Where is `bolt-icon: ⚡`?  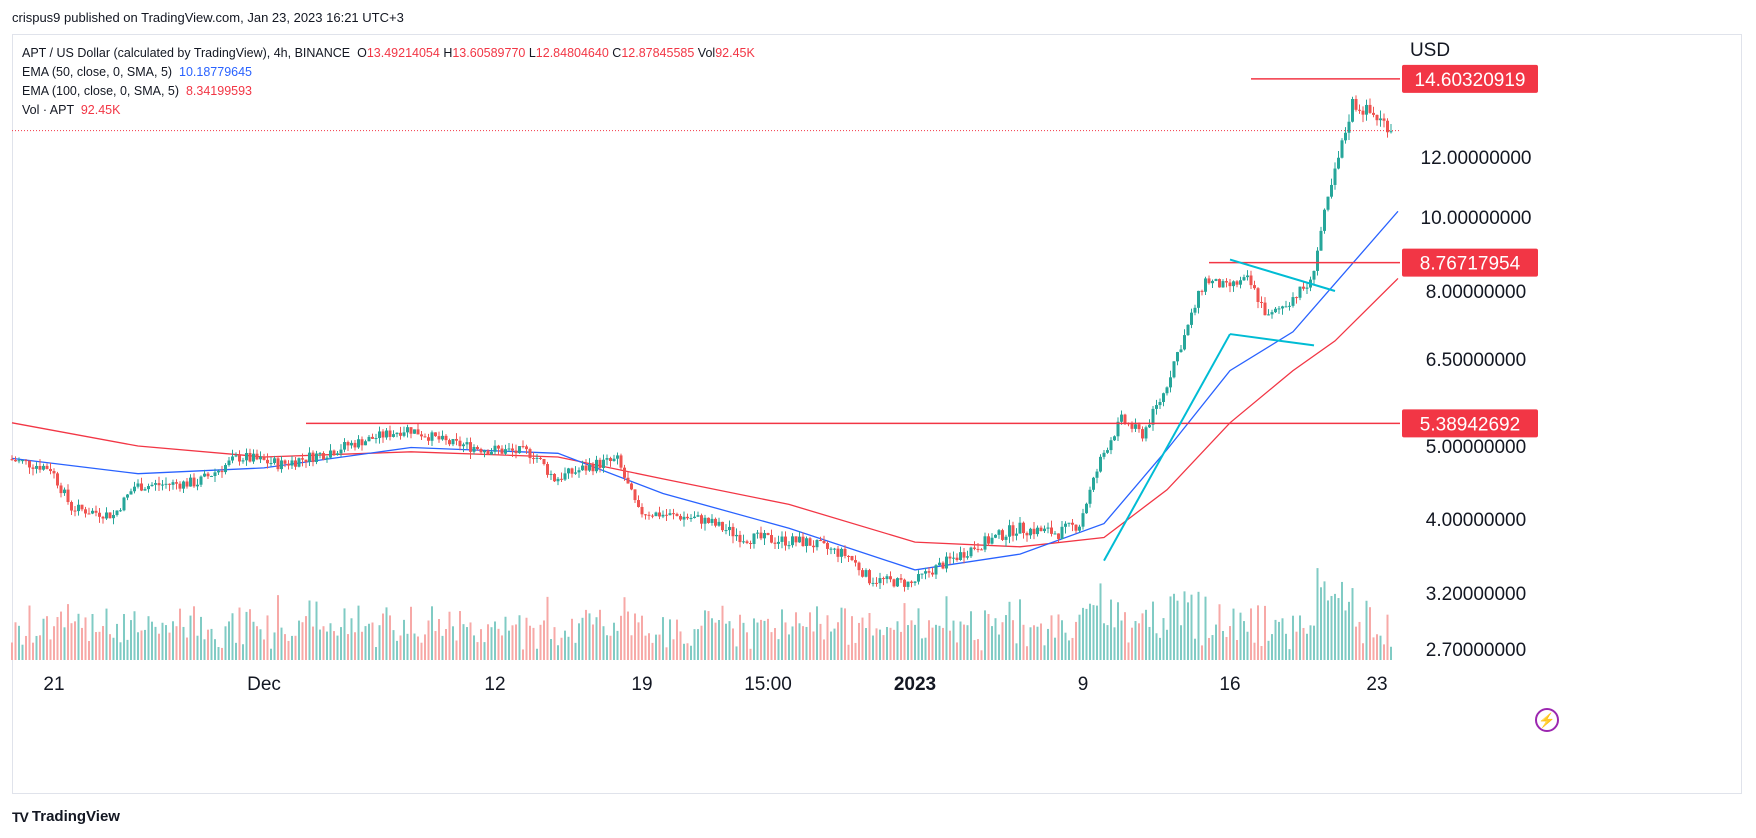
bolt-icon: ⚡ is located at coordinates (1547, 720).